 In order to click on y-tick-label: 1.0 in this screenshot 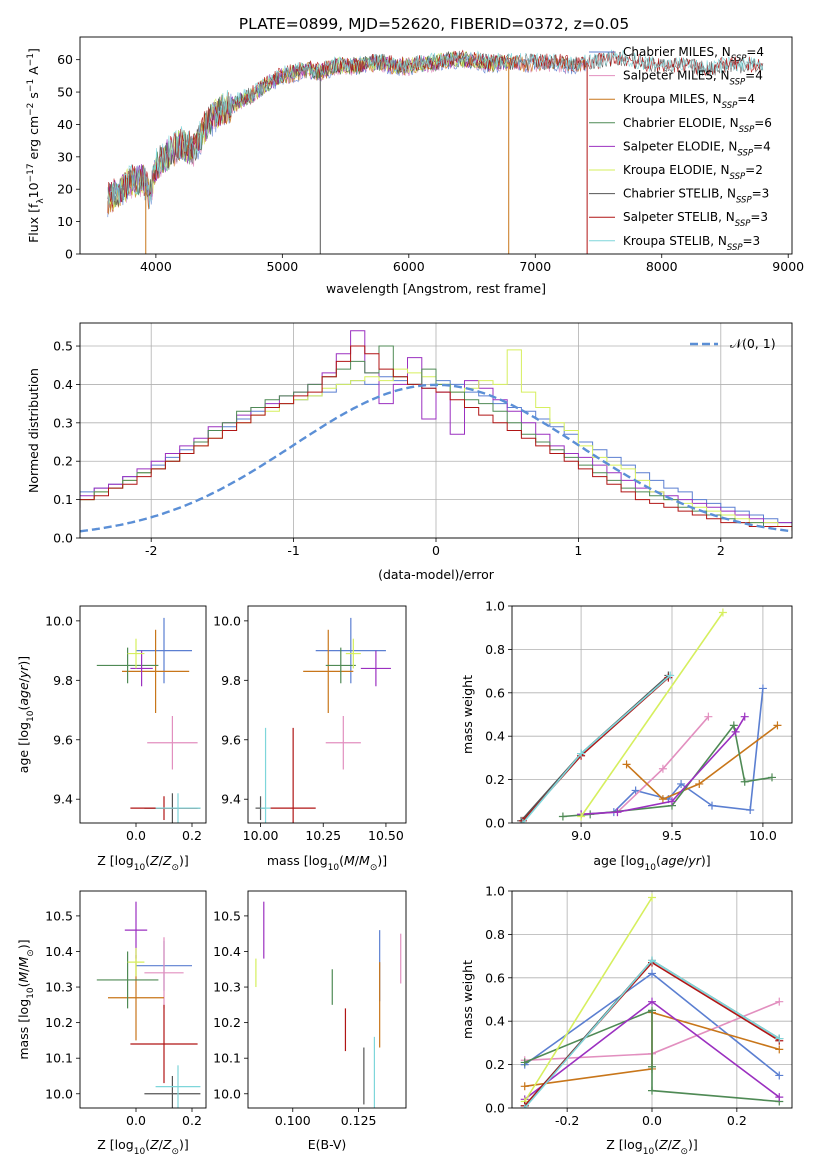, I will do `click(495, 891)`.